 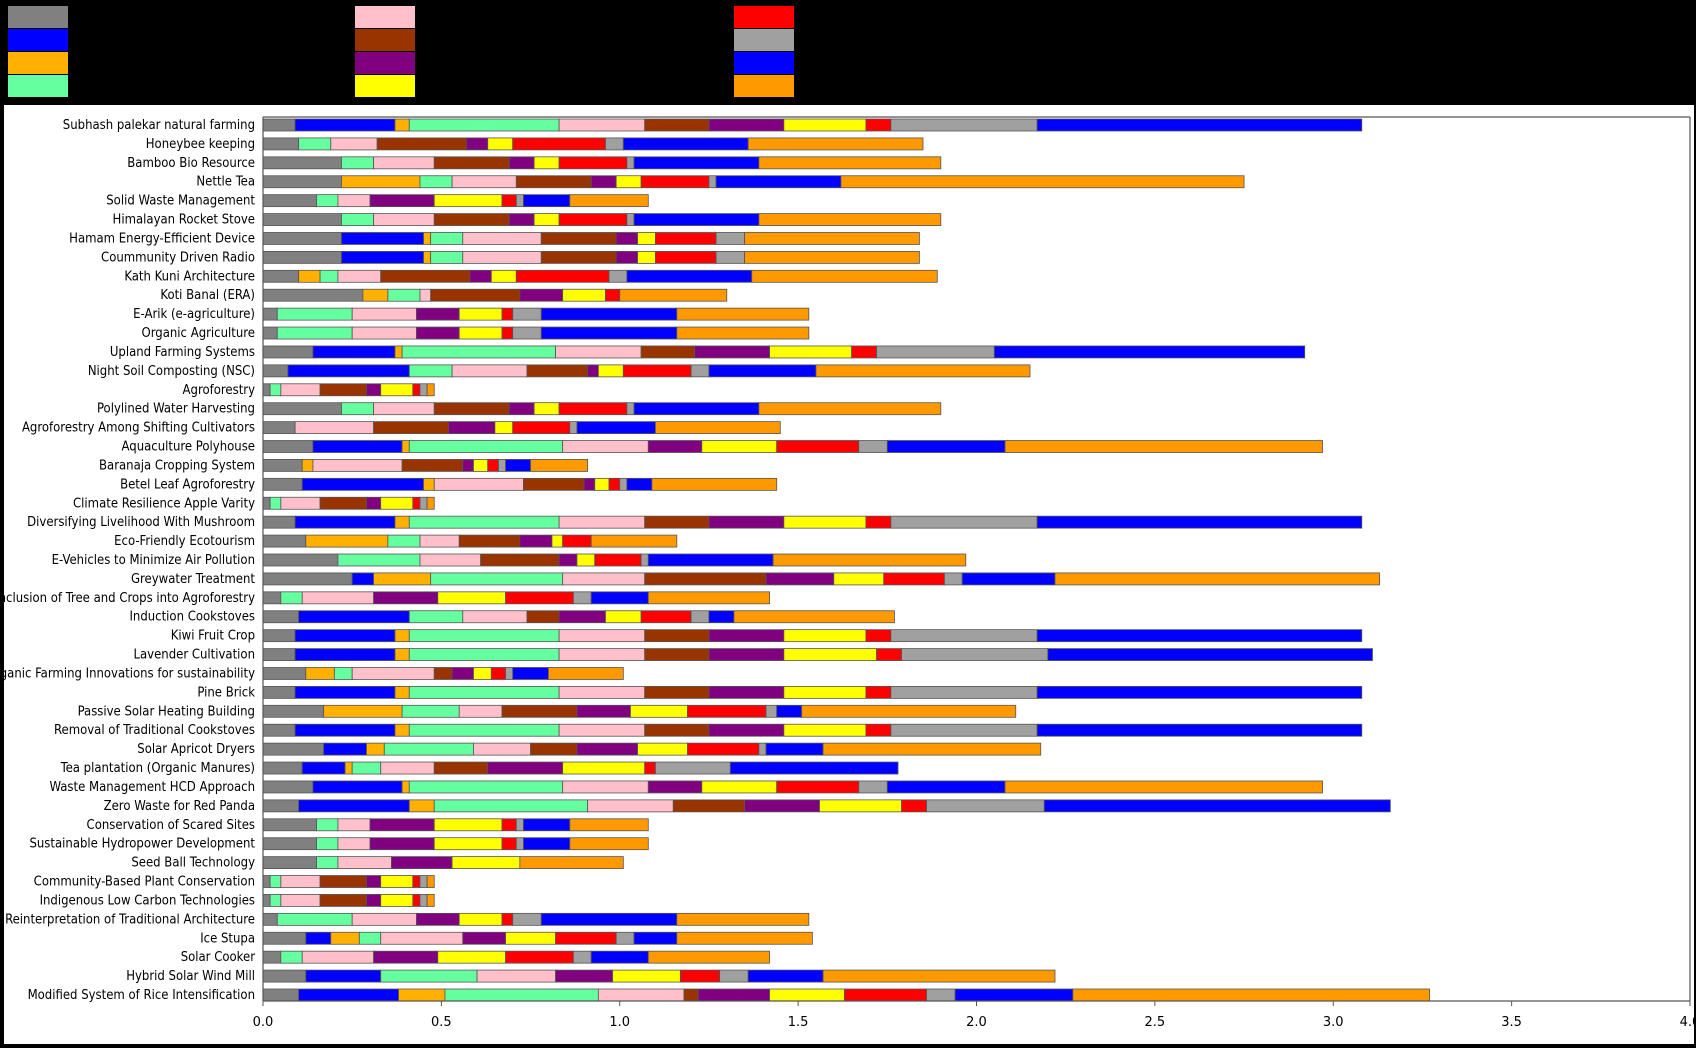 What do you see at coordinates (138, 428) in the screenshot?
I see `category-label: Agroforestry Among Shifting Cultivators` at bounding box center [138, 428].